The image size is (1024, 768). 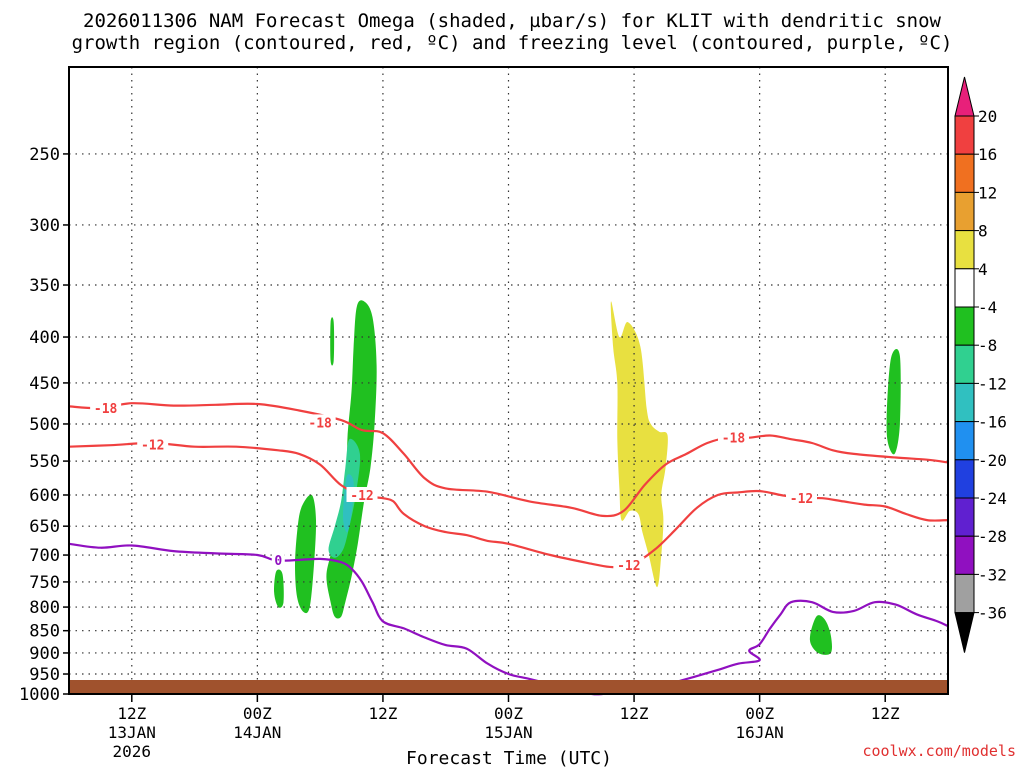 What do you see at coordinates (44, 654) in the screenshot?
I see `y-tick-label: 900` at bounding box center [44, 654].